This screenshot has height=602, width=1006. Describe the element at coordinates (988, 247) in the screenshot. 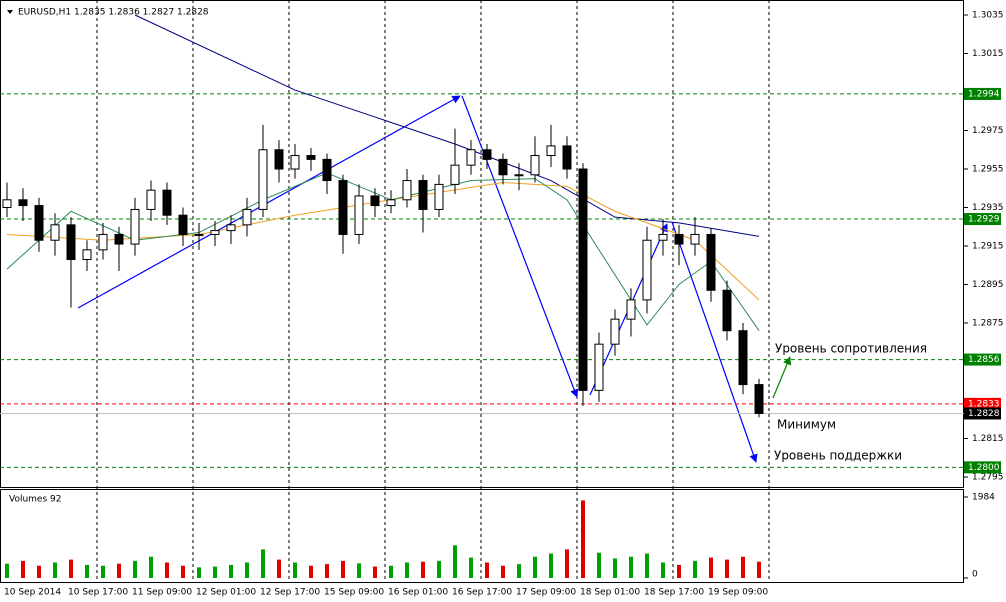

I see `y-tick-label: 1.2915` at that location.